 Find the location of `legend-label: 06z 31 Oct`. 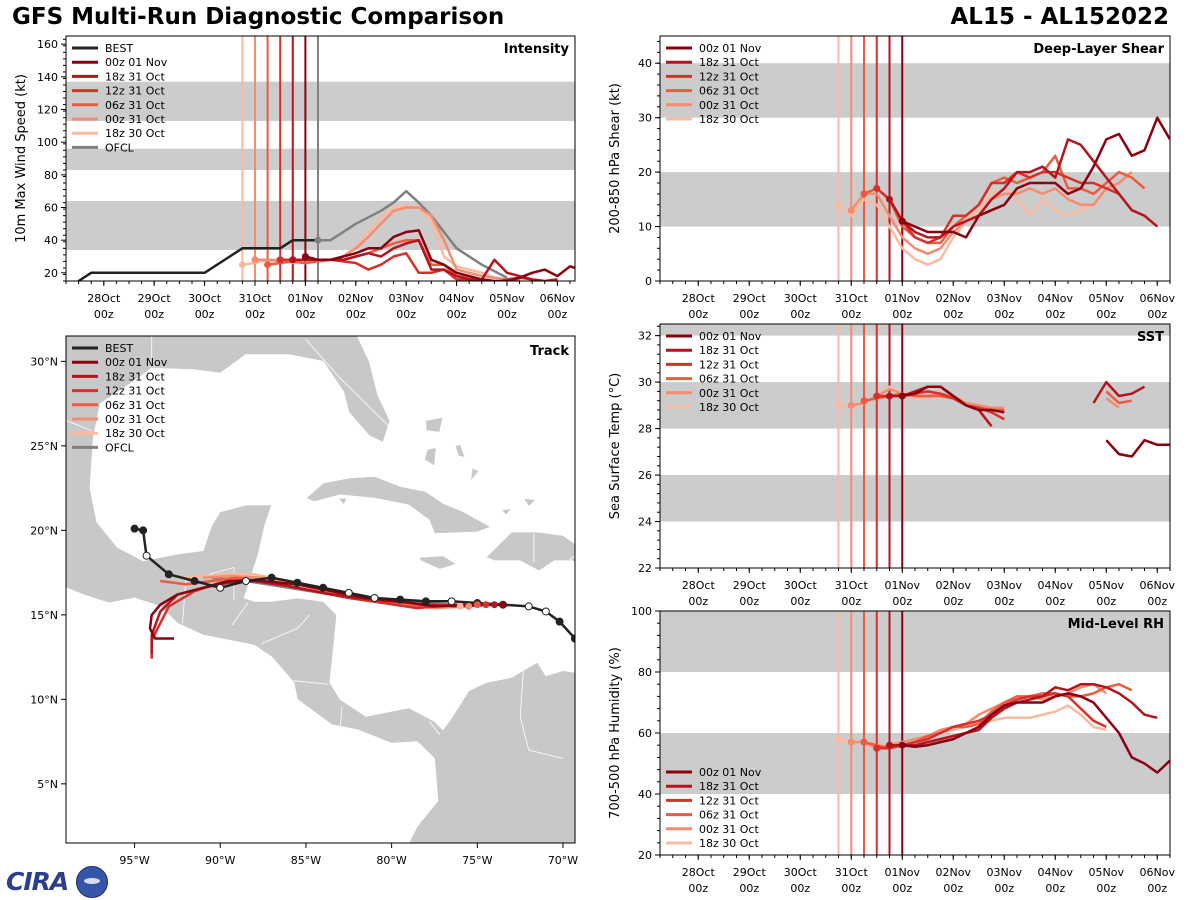

legend-label: 06z 31 Oct is located at coordinates (729, 815).